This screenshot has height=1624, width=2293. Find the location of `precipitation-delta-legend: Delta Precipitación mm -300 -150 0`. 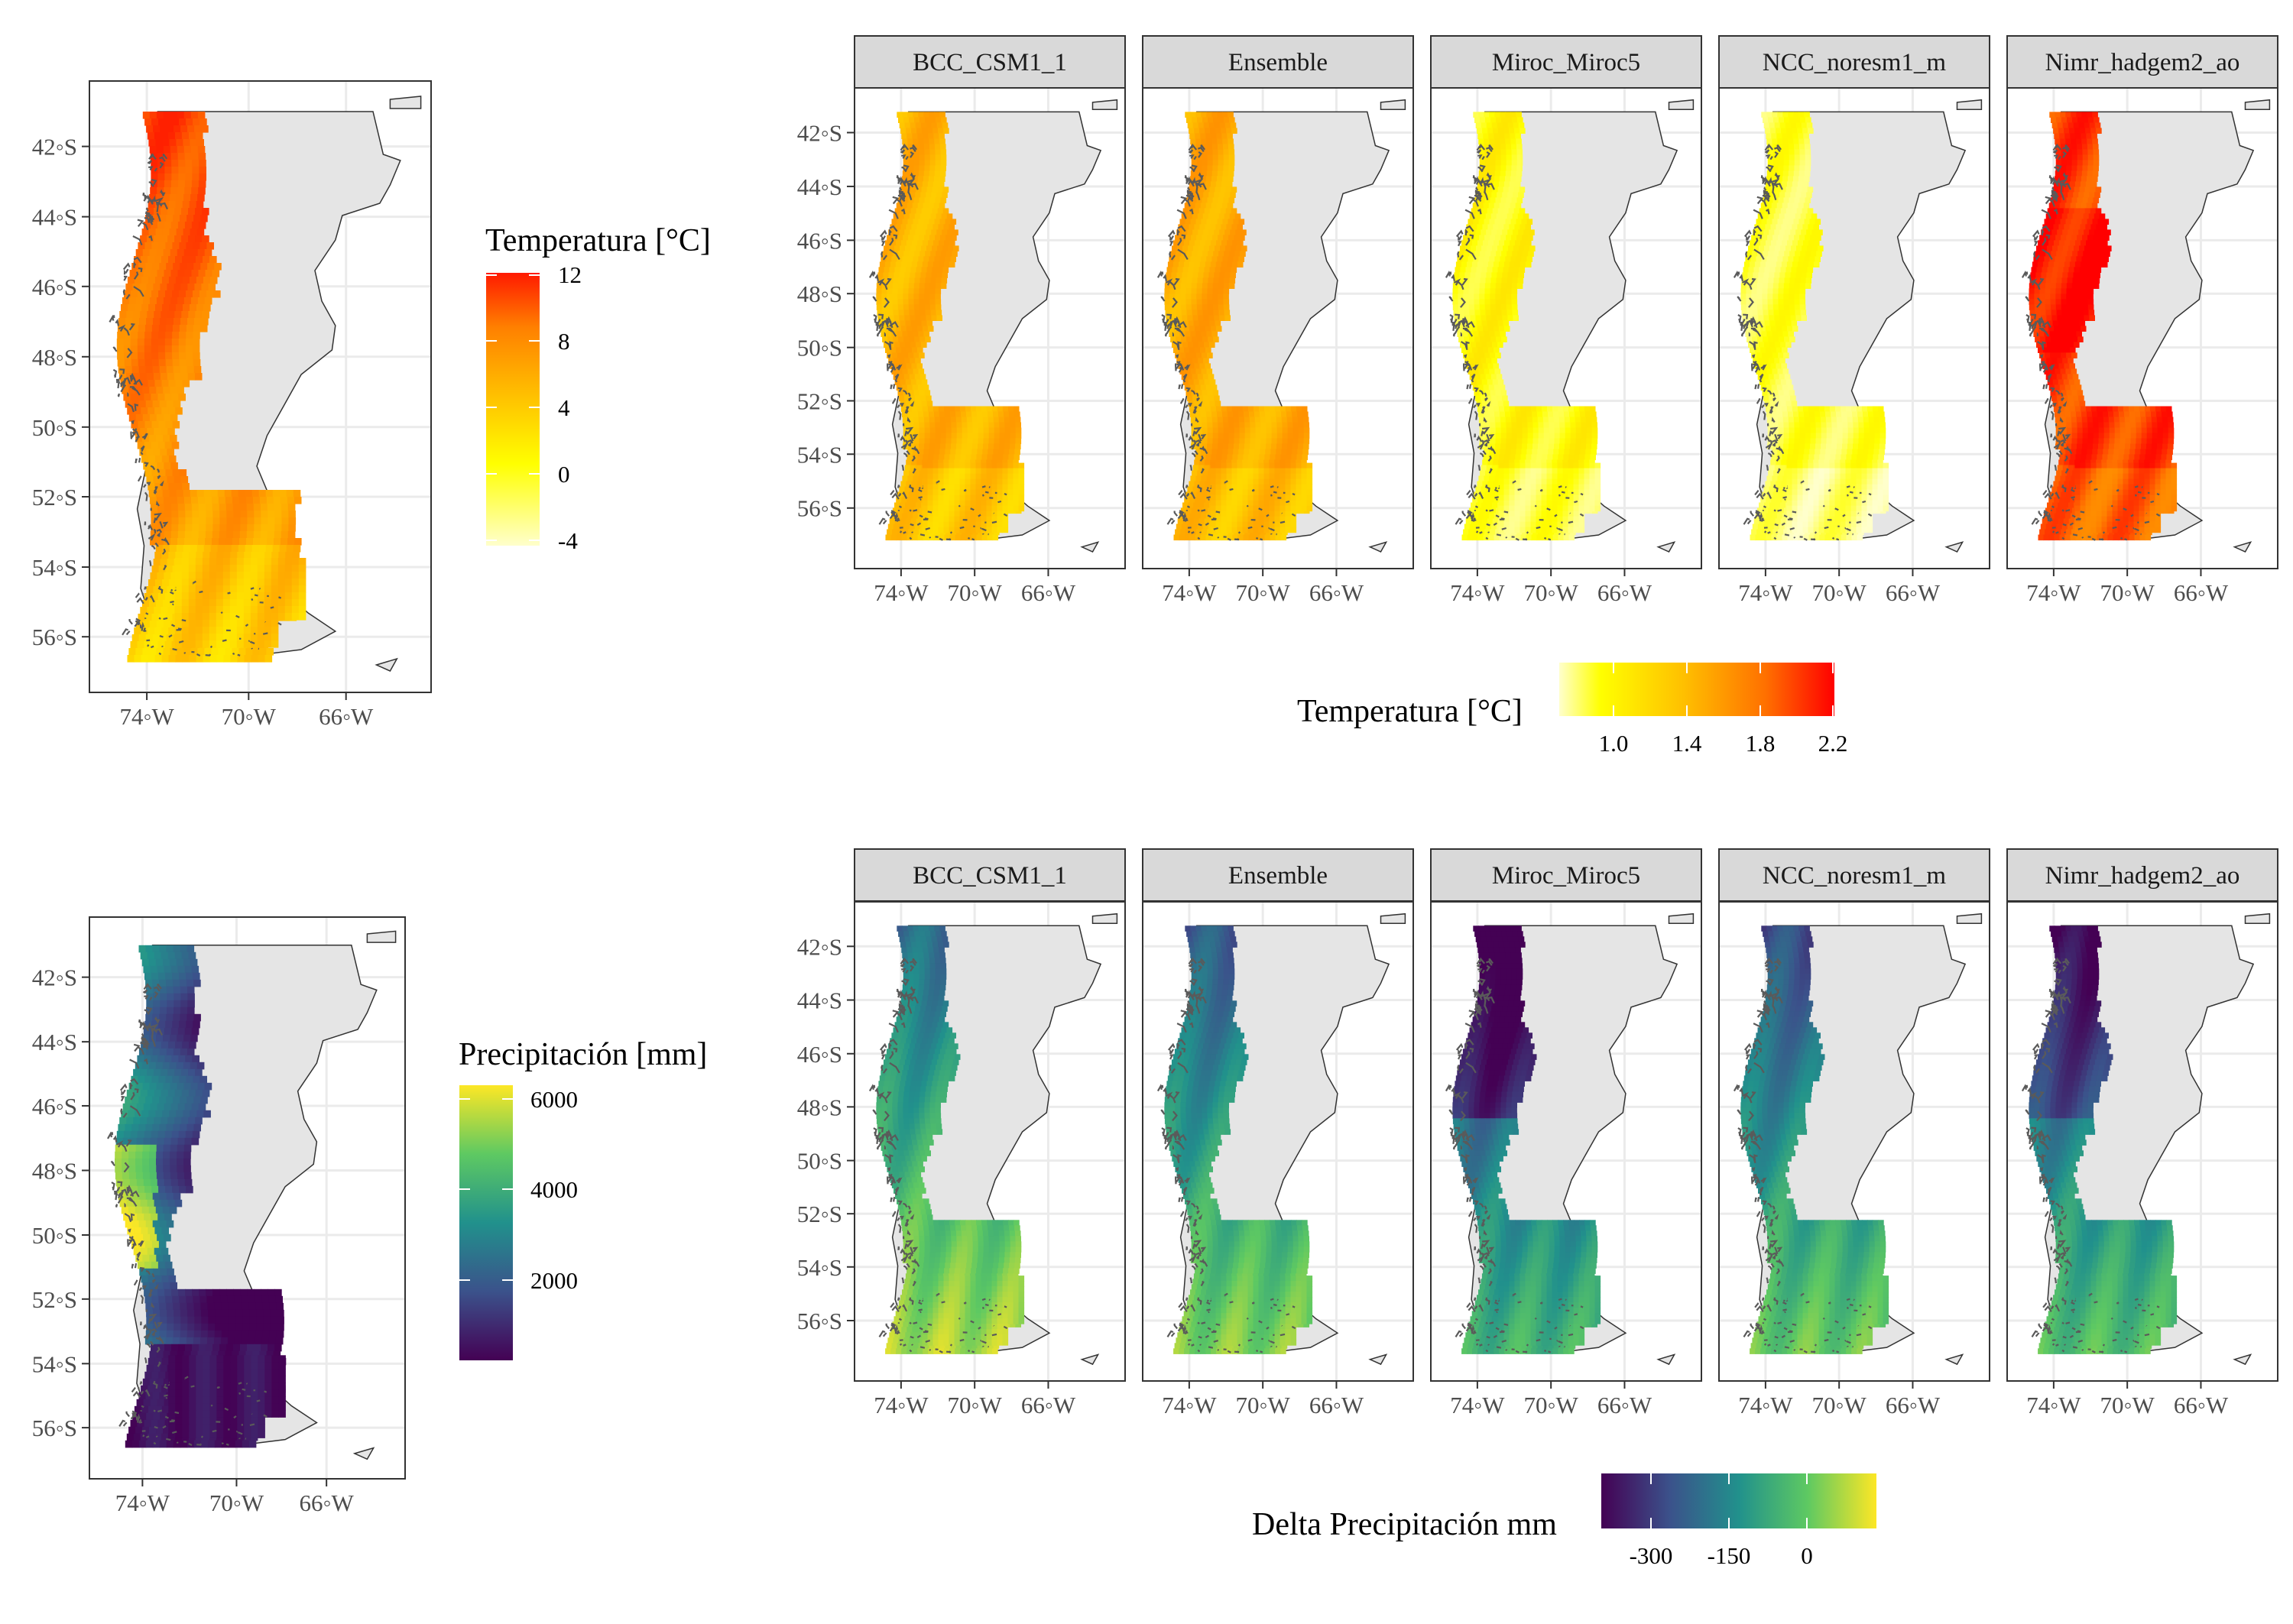

precipitation-delta-legend: Delta Precipitación mm -300 -150 0 is located at coordinates (1564, 1521).